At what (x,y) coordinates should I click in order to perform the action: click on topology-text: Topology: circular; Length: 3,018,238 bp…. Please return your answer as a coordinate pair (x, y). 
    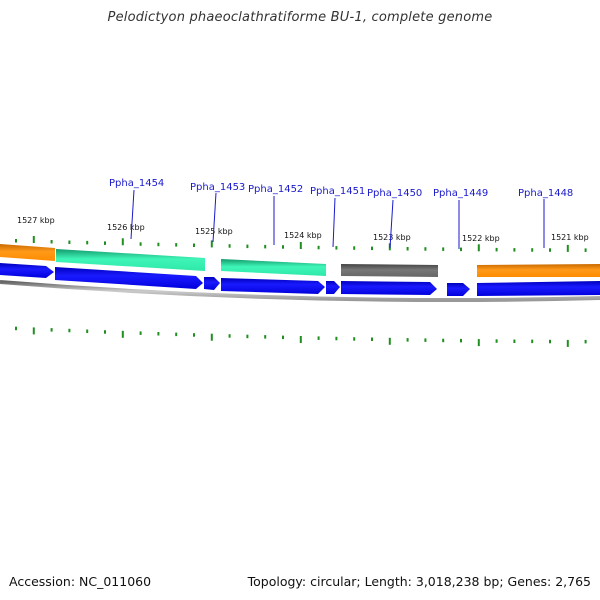
    Looking at the image, I should click on (419, 581).